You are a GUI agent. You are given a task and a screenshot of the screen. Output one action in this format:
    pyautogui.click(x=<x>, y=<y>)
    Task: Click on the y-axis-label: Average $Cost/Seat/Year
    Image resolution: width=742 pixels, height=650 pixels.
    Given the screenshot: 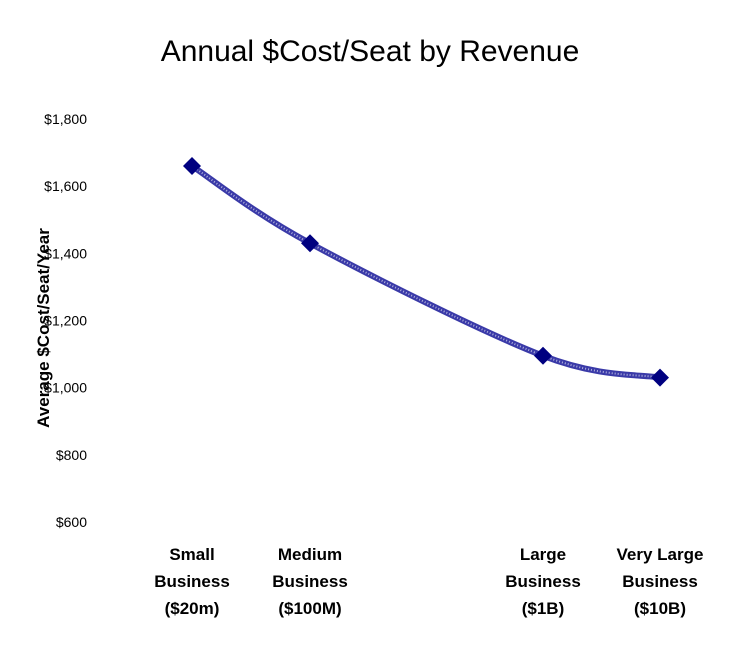 What is the action you would take?
    pyautogui.click(x=43, y=328)
    